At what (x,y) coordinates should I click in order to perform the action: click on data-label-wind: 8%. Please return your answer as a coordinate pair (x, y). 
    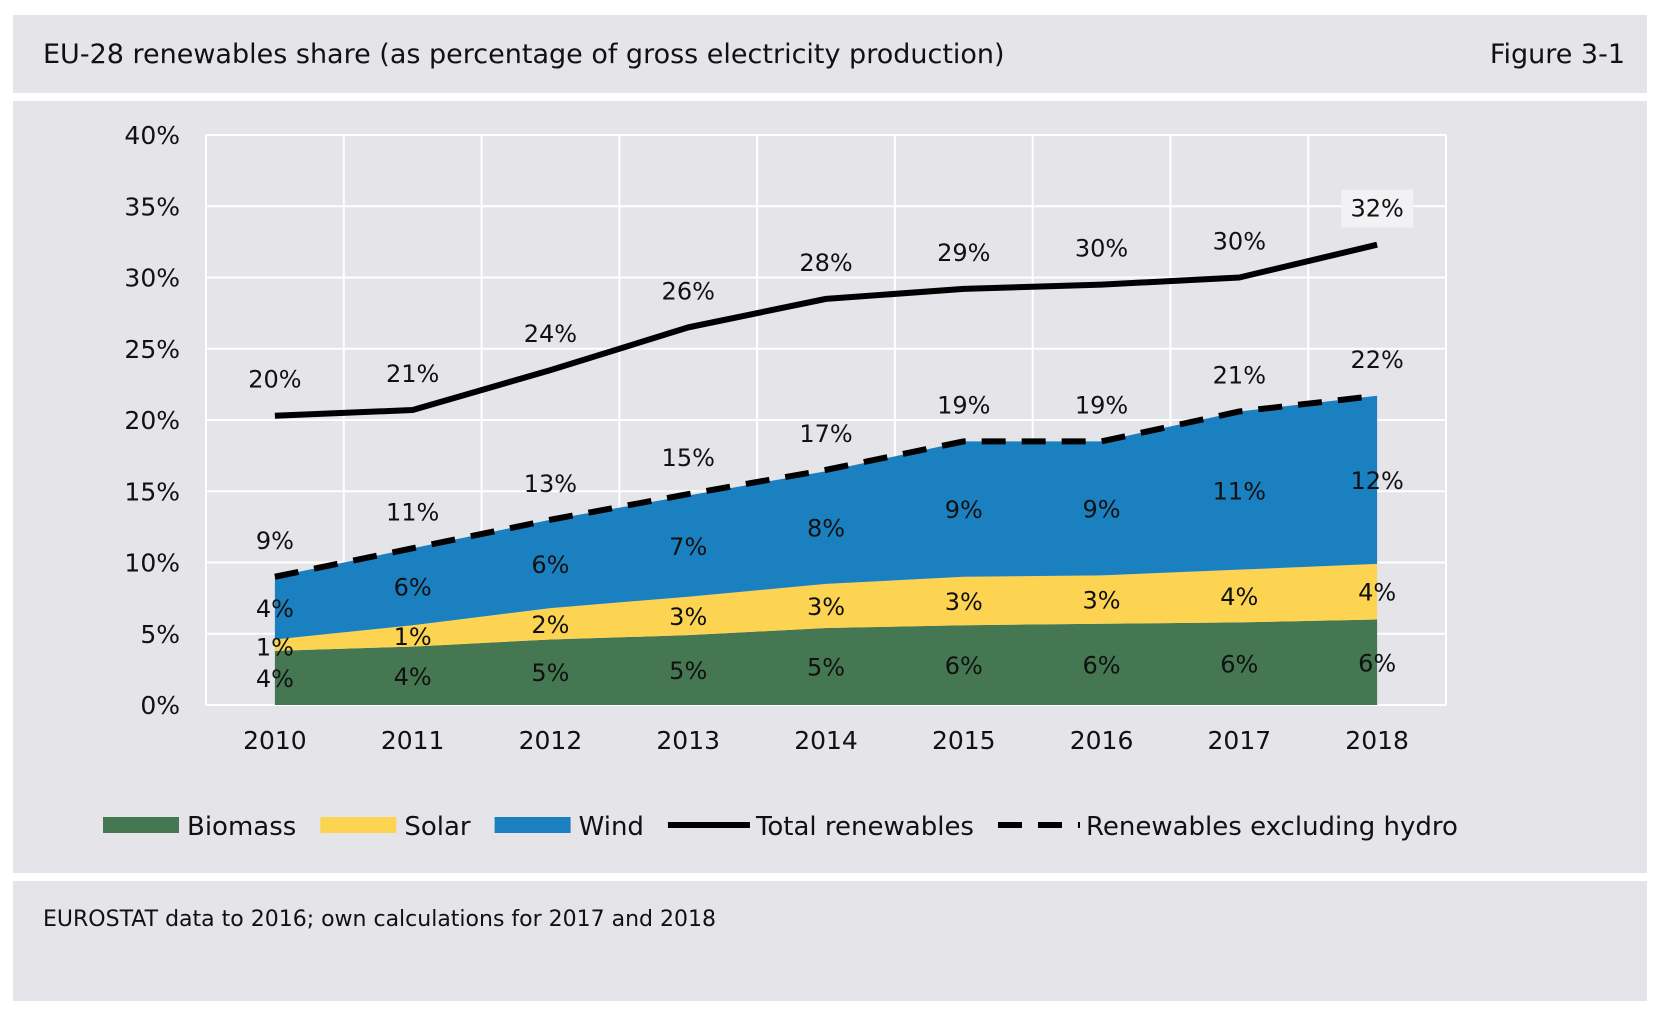
    Looking at the image, I should click on (826, 529).